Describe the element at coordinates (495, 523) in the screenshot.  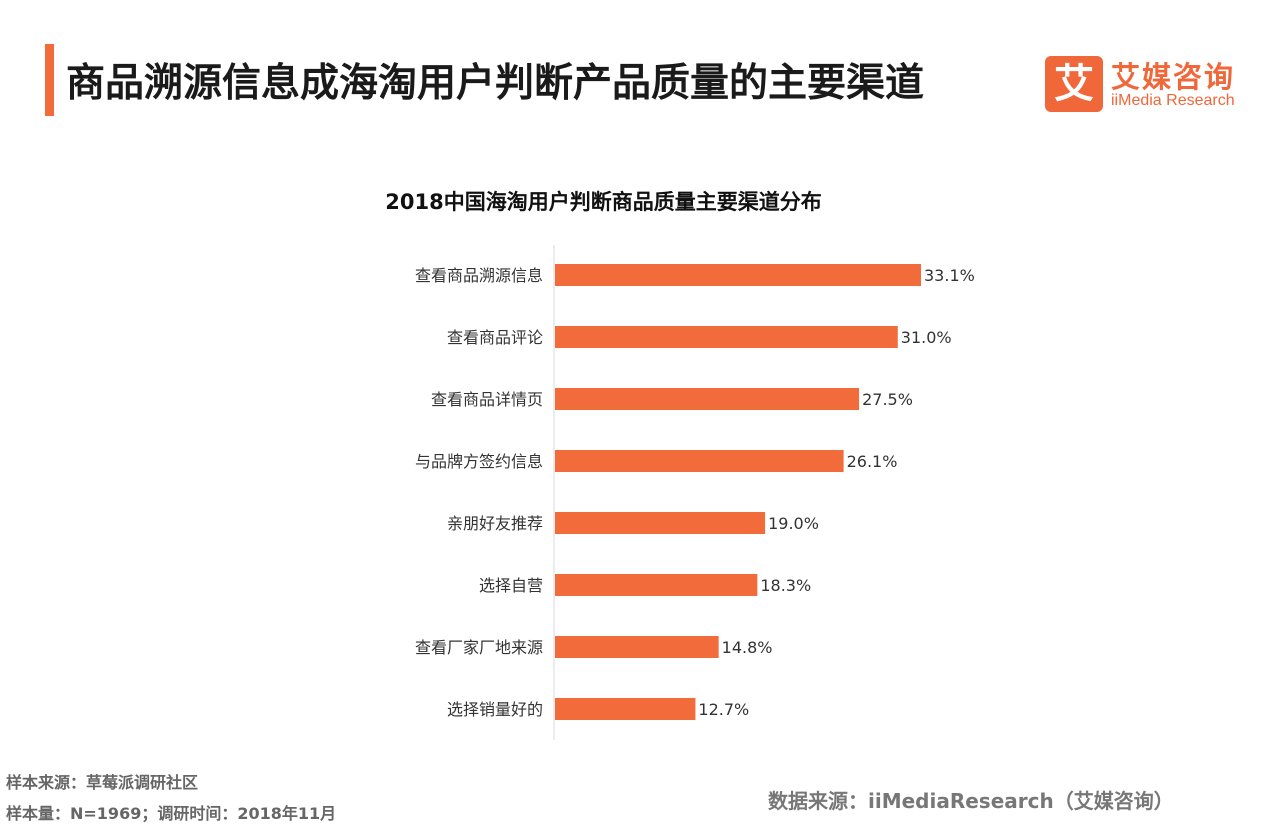
I see `category-label: 亲朋好友推荐` at that location.